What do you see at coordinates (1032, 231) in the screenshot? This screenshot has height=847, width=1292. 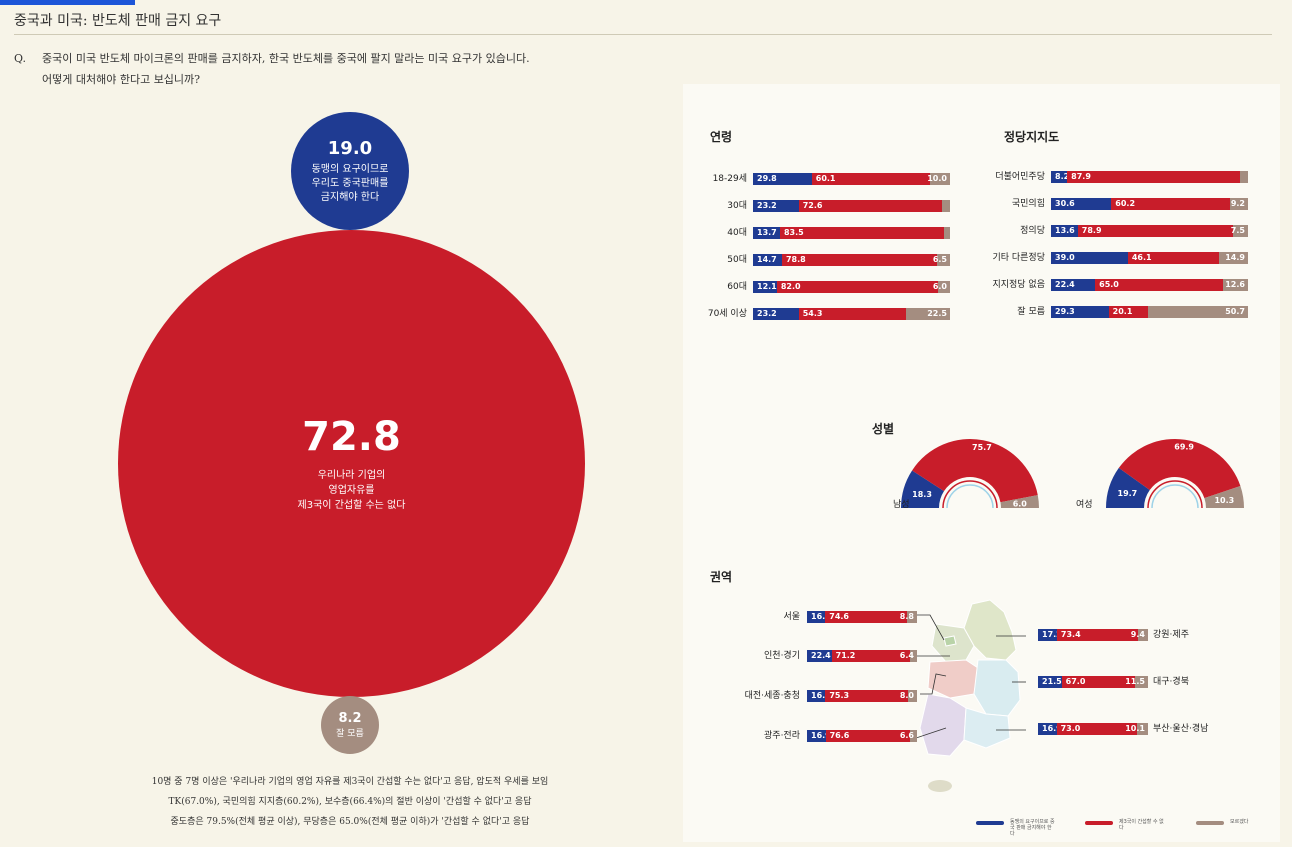 I see `bar-label: 정의당` at bounding box center [1032, 231].